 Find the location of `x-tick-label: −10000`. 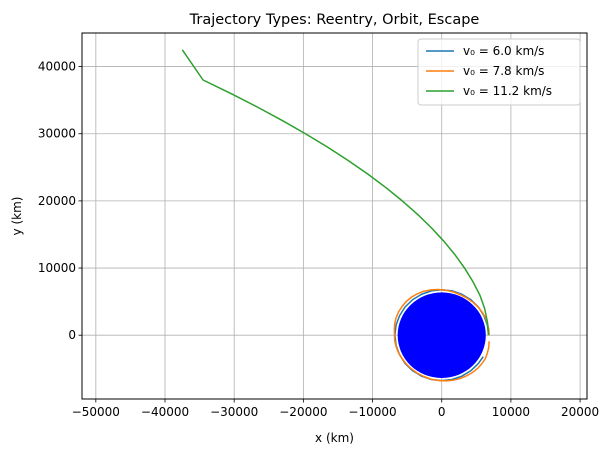

x-tick-label: −10000 is located at coordinates (372, 412).